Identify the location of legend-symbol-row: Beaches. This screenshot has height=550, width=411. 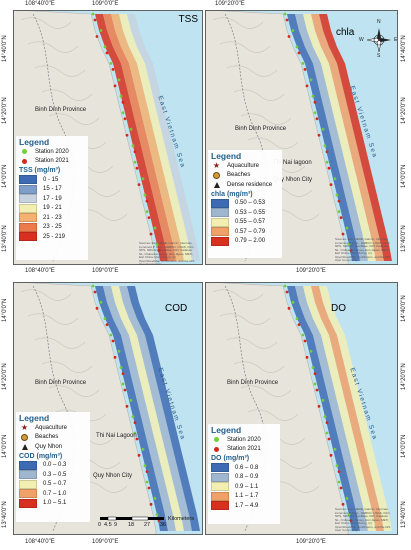
(245, 176).